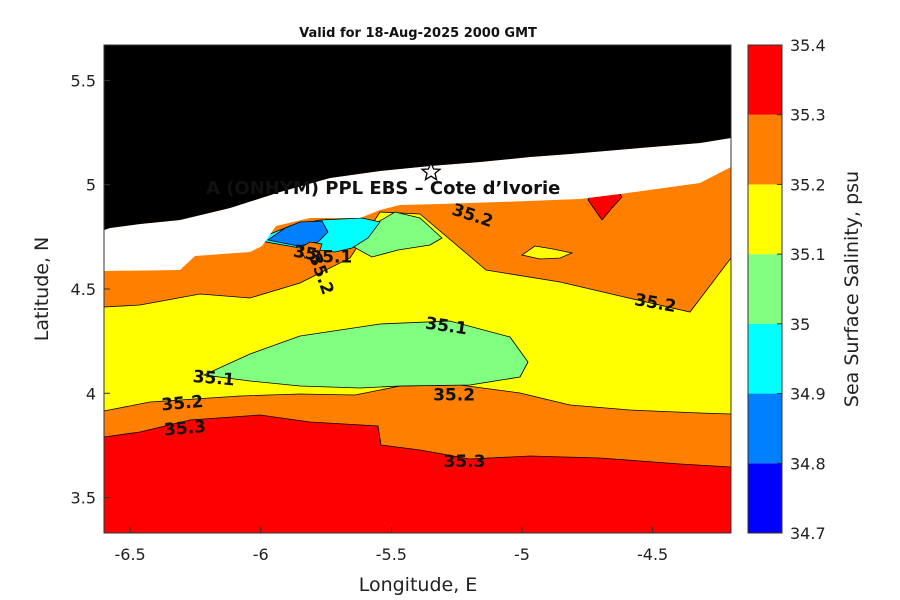  I want to click on colorbar-tick-label: 34.8, so click(808, 463).